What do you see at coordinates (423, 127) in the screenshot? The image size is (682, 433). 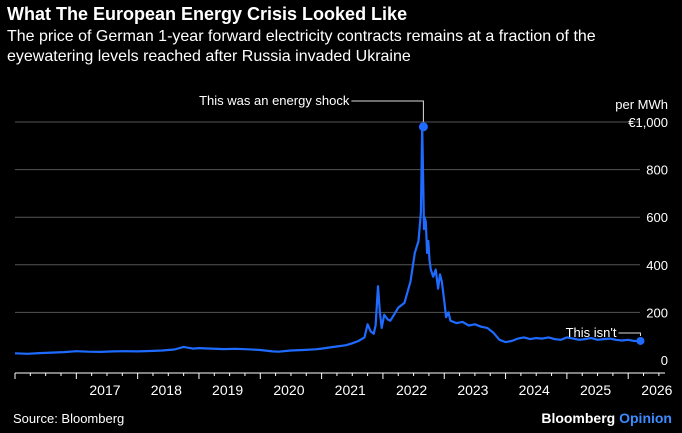 I see `peak-marker` at bounding box center [423, 127].